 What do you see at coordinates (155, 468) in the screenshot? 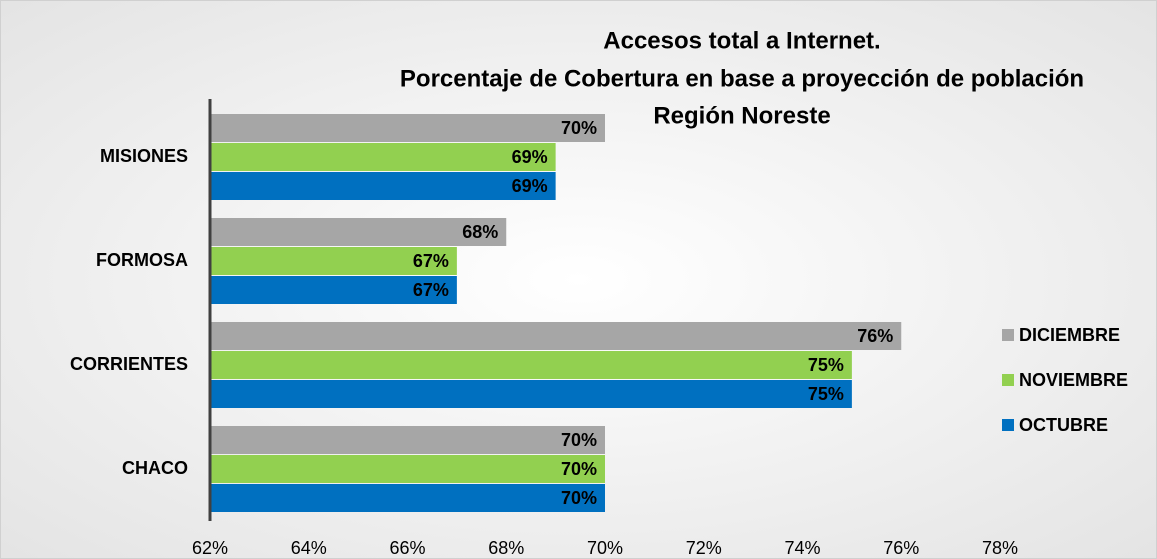
I see `y-tick-label: CHACO` at bounding box center [155, 468].